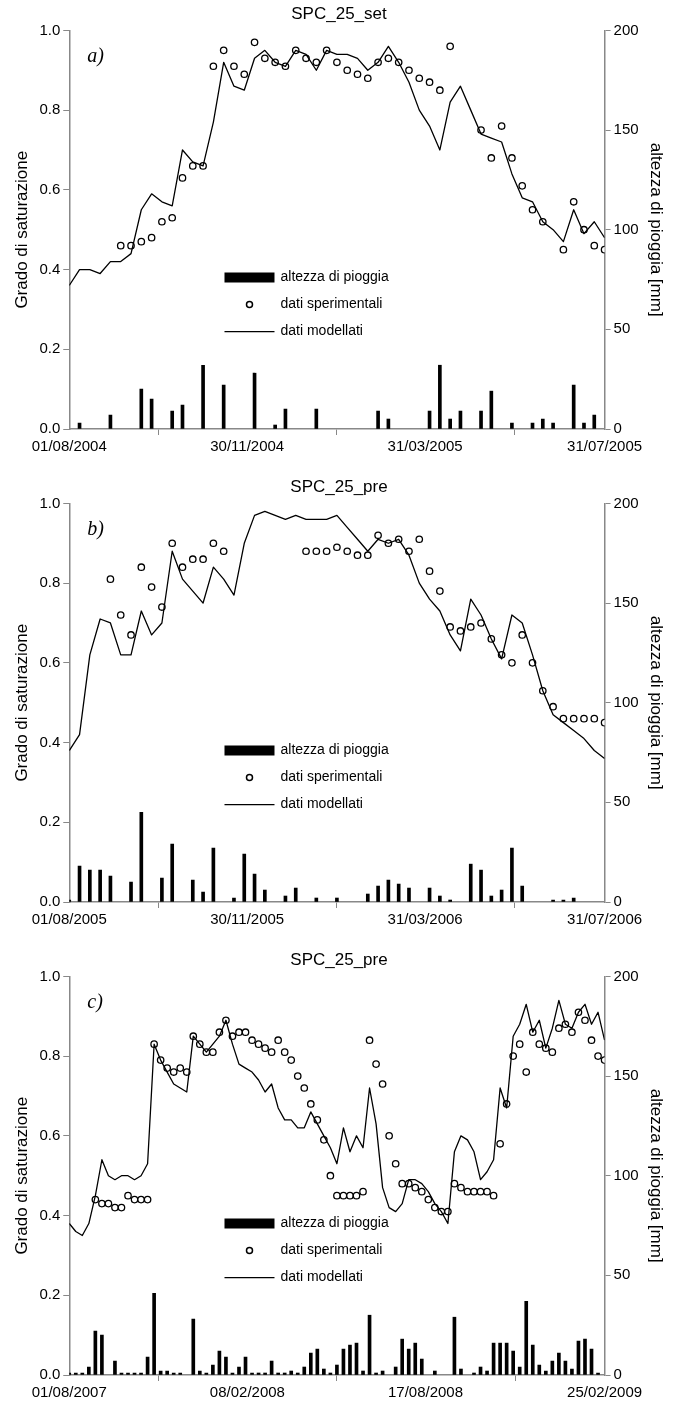 The width and height of the screenshot is (682, 1421). What do you see at coordinates (96, 528) in the screenshot?
I see `annotation: b)` at bounding box center [96, 528].